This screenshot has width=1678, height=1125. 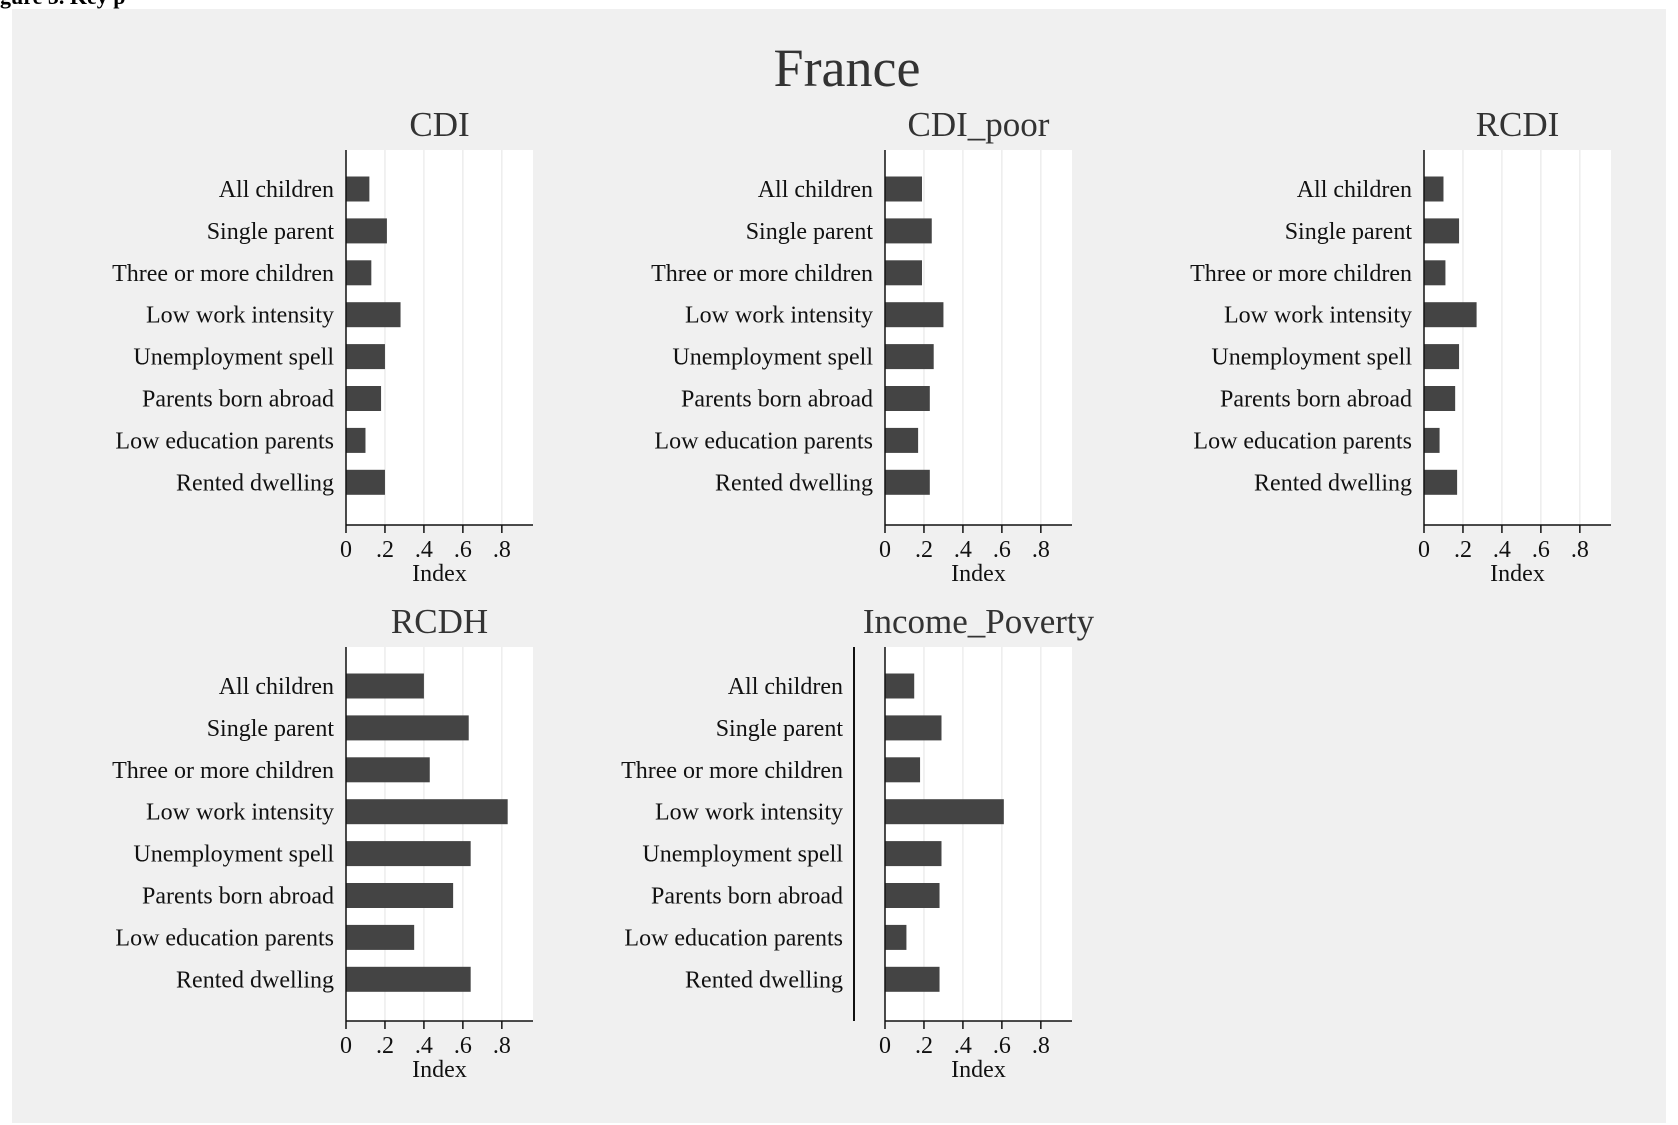 I want to click on subplot-title: RCDI, so click(x=1518, y=124).